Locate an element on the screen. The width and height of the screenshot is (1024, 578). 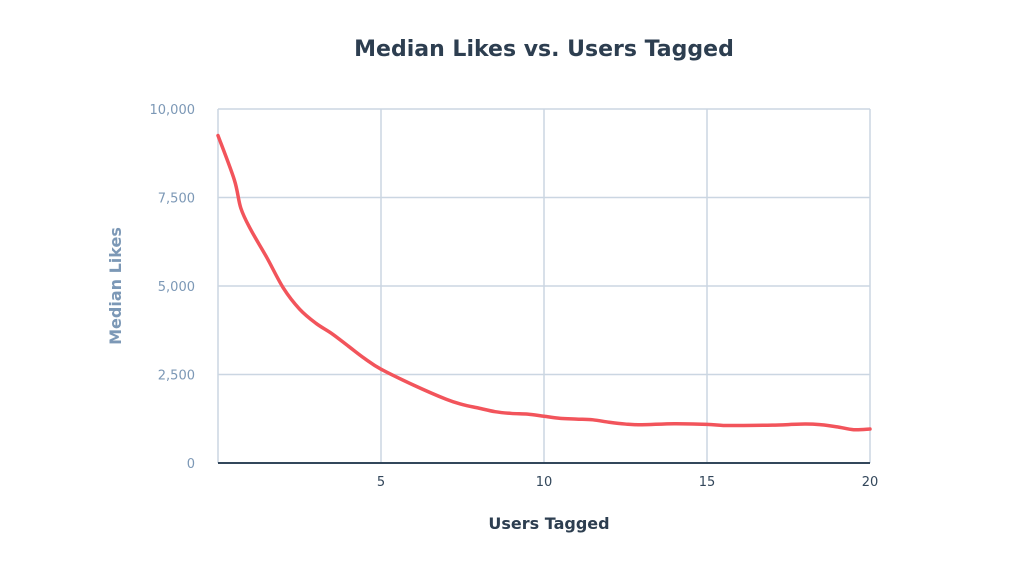
x-tick-label: 5 is located at coordinates (381, 482).